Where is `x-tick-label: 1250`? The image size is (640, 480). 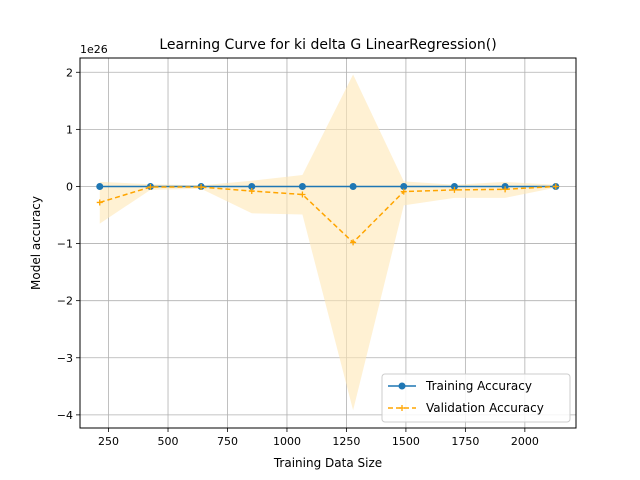 x-tick-label: 1250 is located at coordinates (346, 441).